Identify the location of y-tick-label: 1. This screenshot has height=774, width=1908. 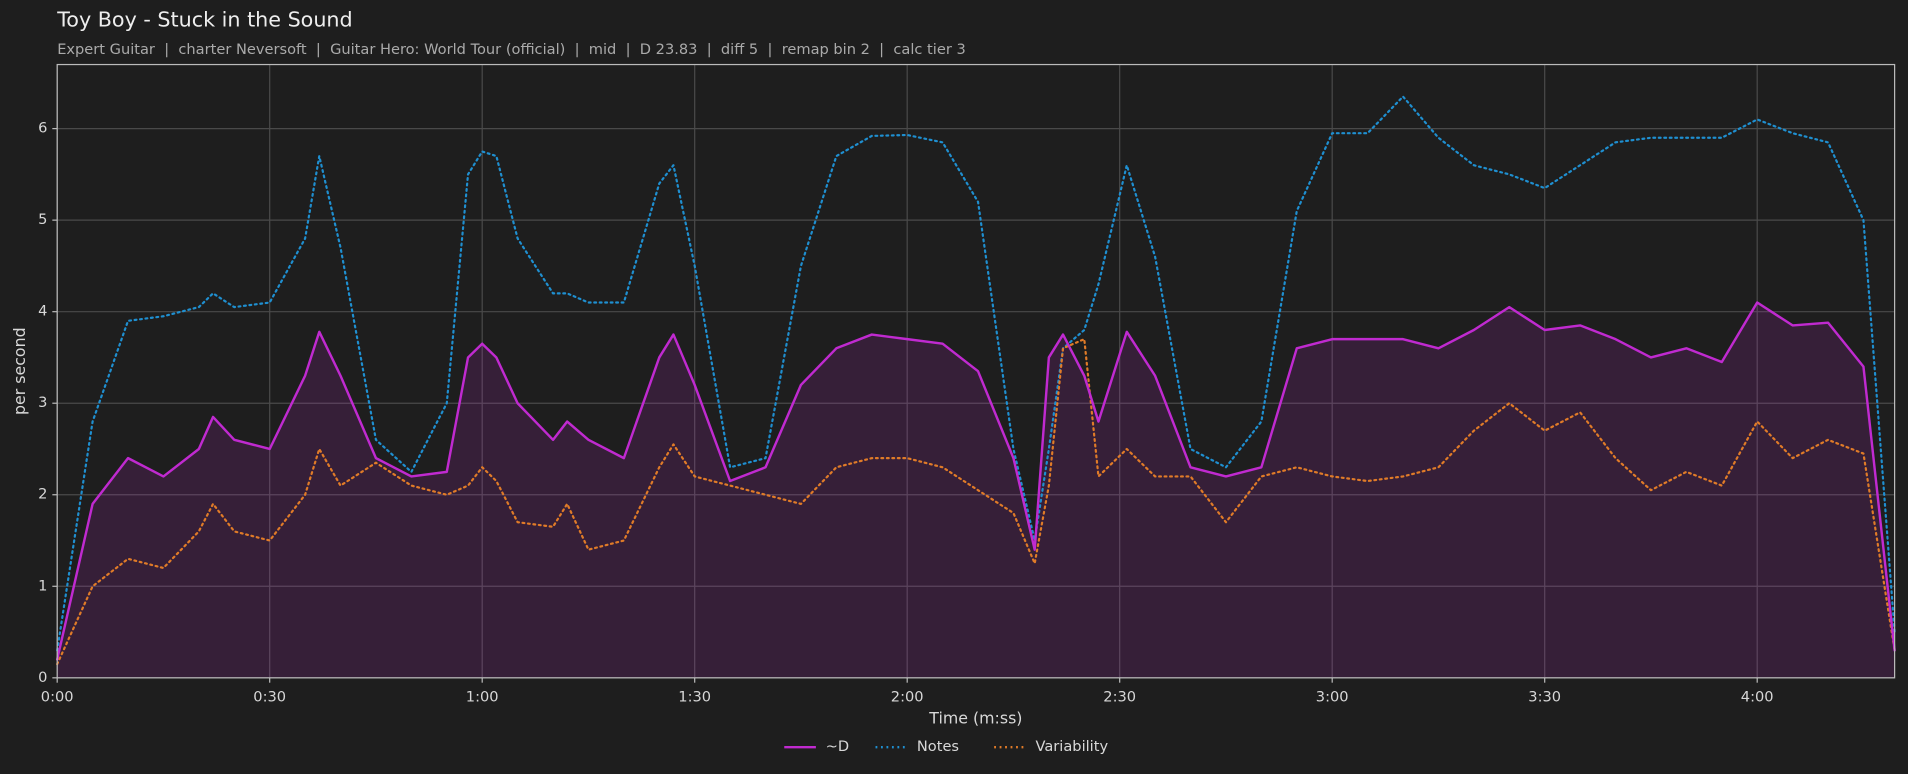
(42, 585).